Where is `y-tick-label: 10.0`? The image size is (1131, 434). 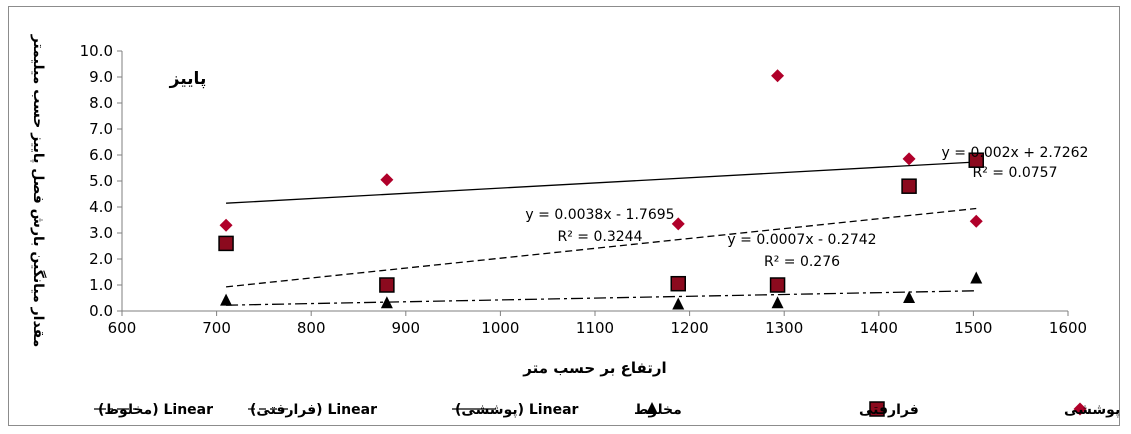
y-tick-label: 10.0 is located at coordinates (96, 51).